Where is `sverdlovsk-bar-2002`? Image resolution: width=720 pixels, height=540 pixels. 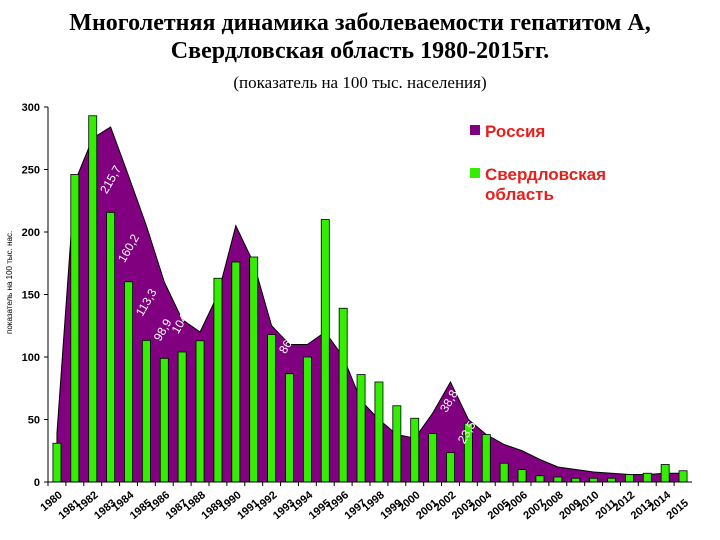
sverdlovsk-bar-2002 is located at coordinates (450, 467).